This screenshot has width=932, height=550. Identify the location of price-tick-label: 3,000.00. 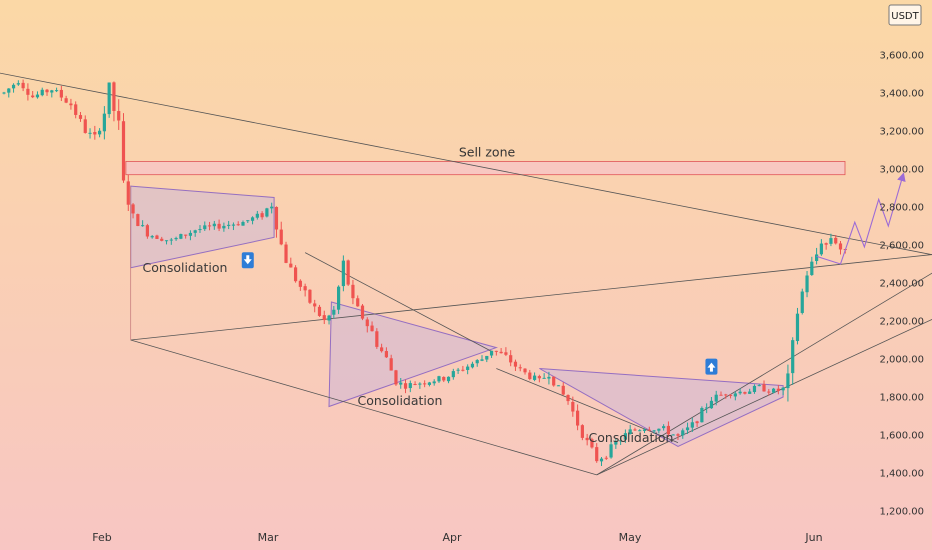
(901, 170).